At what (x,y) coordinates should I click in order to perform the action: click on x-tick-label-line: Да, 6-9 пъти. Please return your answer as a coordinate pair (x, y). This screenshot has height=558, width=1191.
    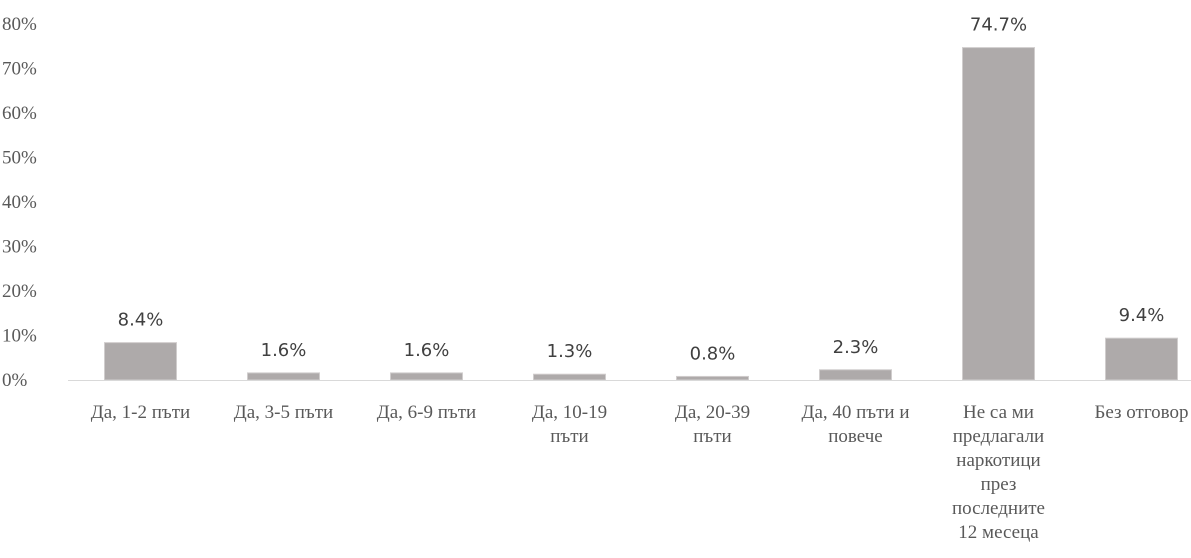
    Looking at the image, I should click on (426, 412).